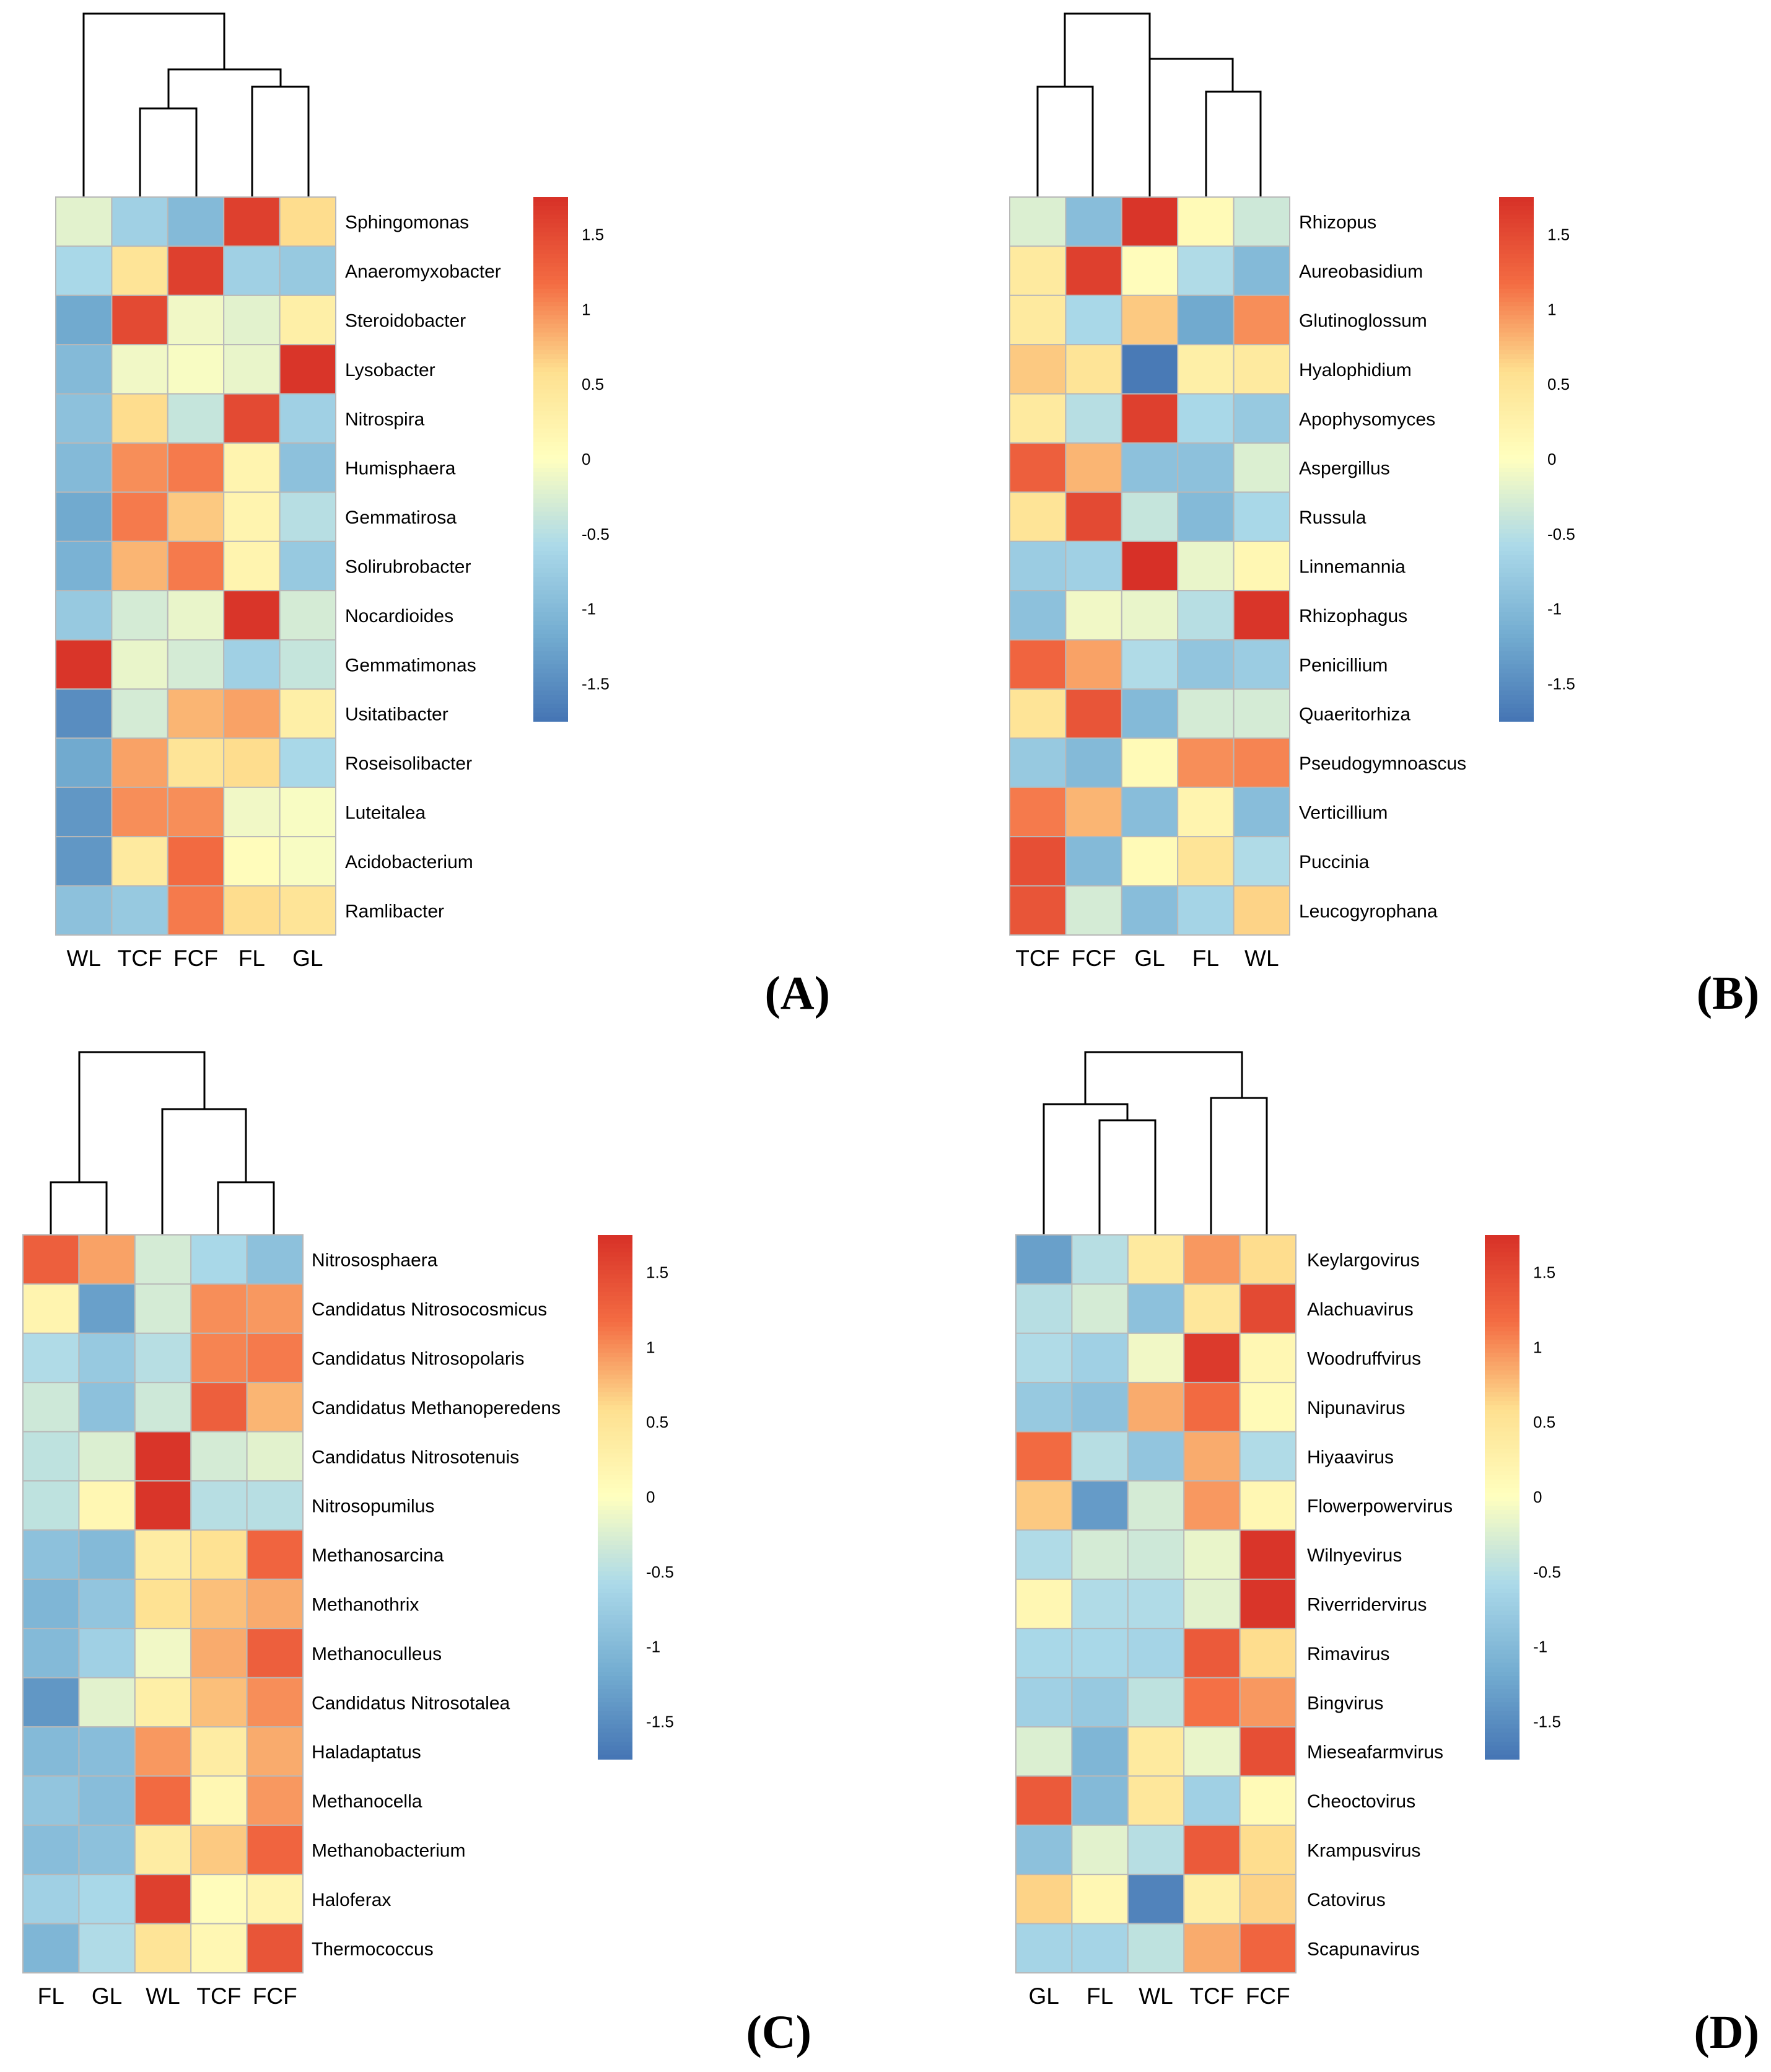 Image resolution: width=1771 pixels, height=2072 pixels. Describe the element at coordinates (1537, 460) in the screenshot. I see `colorbar: 1.5 1 0.5 0 -0.5 -1 -1.5` at that location.